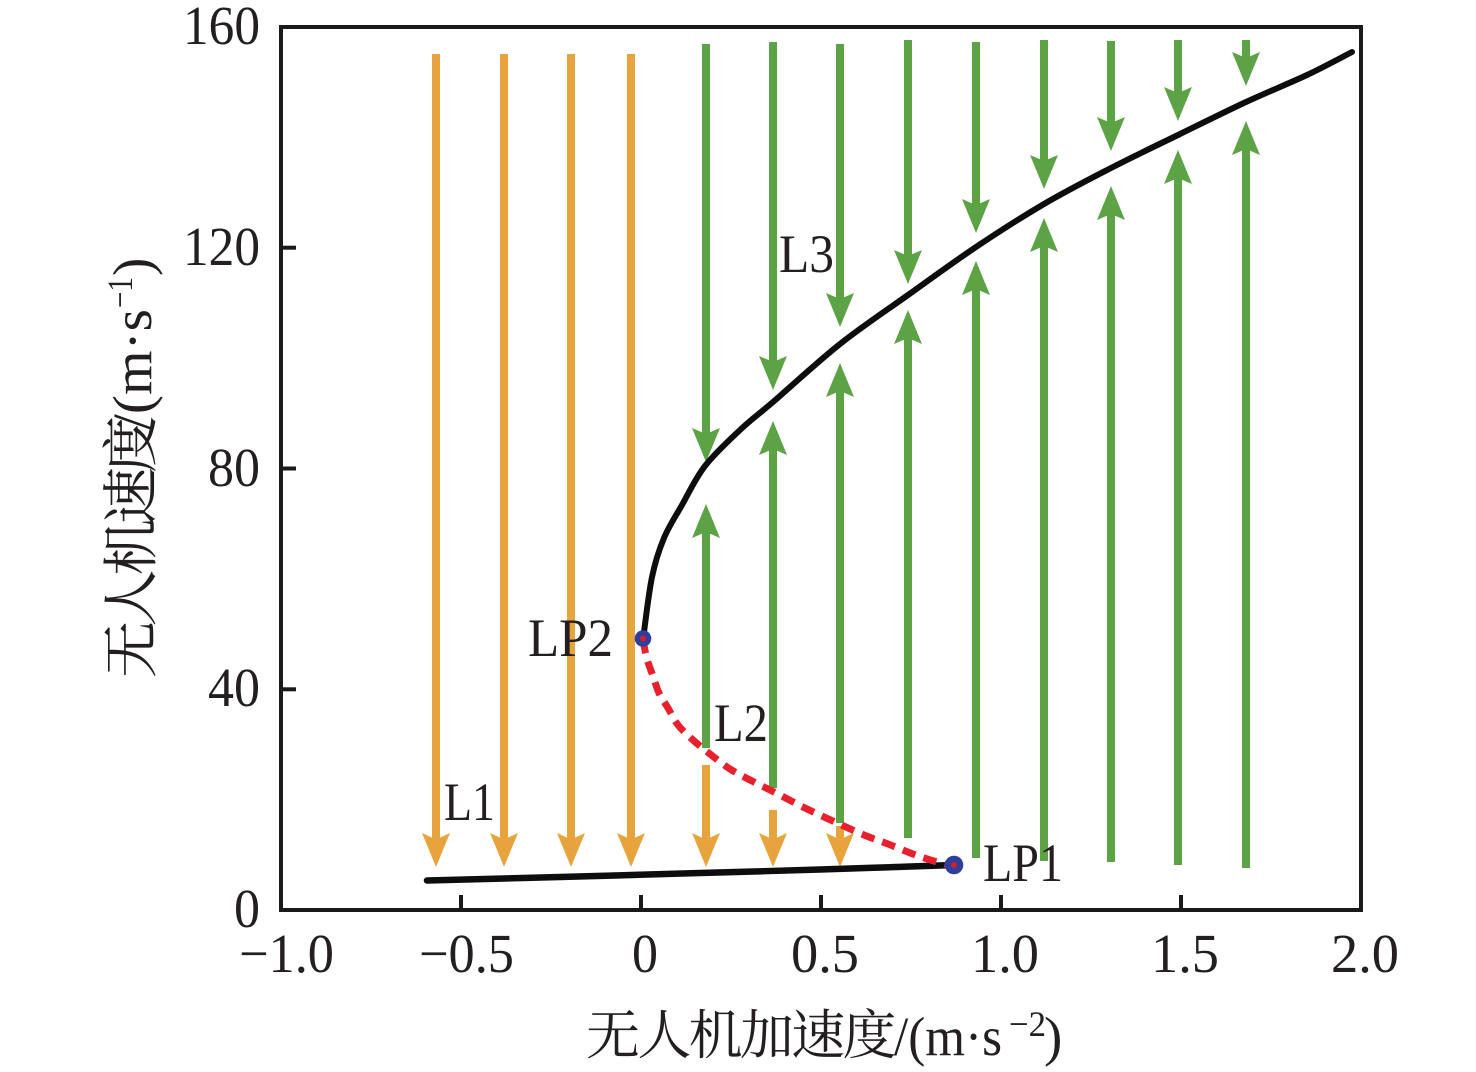  What do you see at coordinates (234, 467) in the screenshot?
I see `svg-text: 80` at bounding box center [234, 467].